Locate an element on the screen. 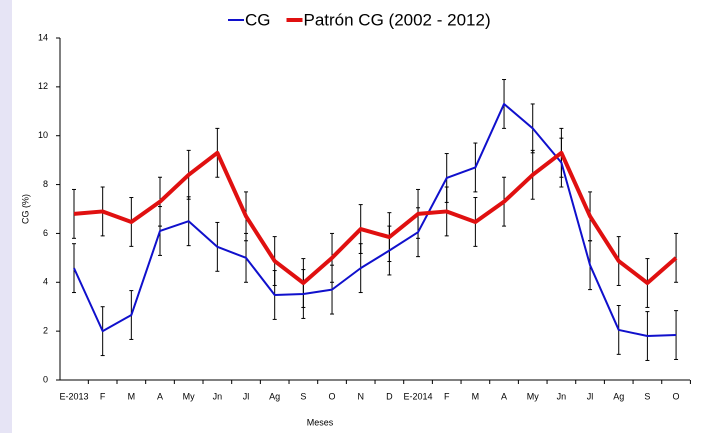 The height and width of the screenshot is (433, 701). legend: CG Patrón CG (2002 - 2012) is located at coordinates (359, 19).